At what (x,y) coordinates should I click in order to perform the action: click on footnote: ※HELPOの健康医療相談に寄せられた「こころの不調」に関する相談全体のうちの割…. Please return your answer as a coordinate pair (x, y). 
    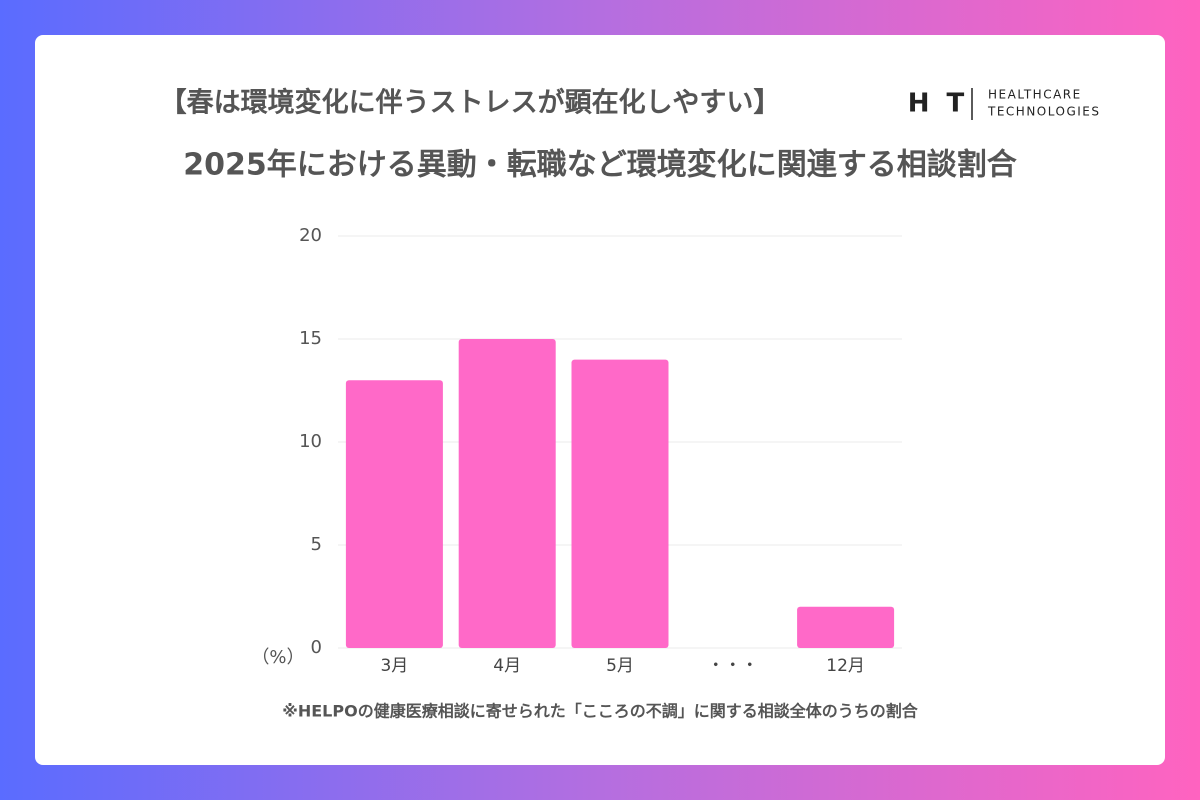
    Looking at the image, I should click on (600, 711).